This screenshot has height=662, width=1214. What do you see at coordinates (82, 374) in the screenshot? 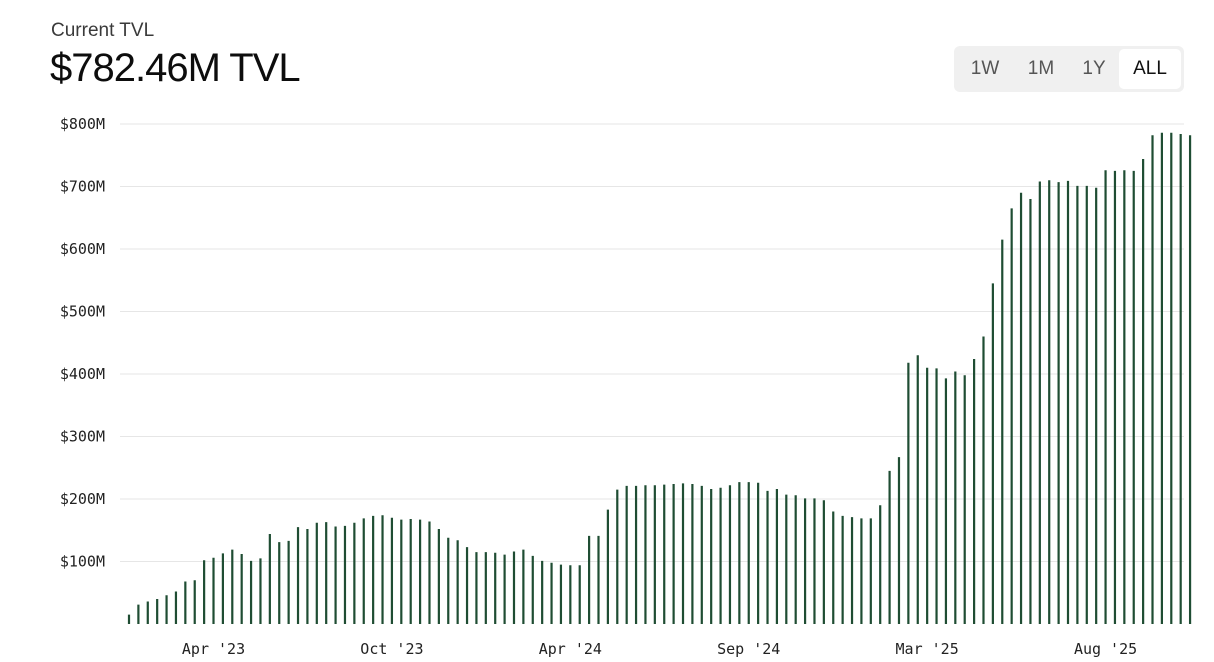
I see `y-tick-label: $400M` at bounding box center [82, 374].